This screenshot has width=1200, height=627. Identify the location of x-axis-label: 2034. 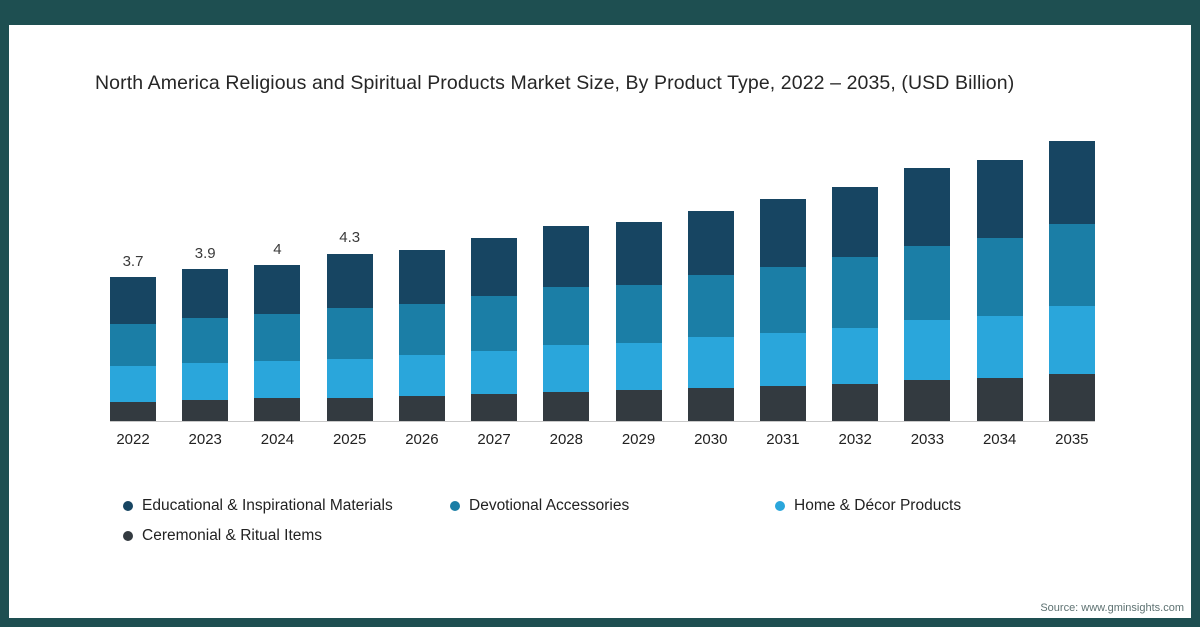
(999, 439).